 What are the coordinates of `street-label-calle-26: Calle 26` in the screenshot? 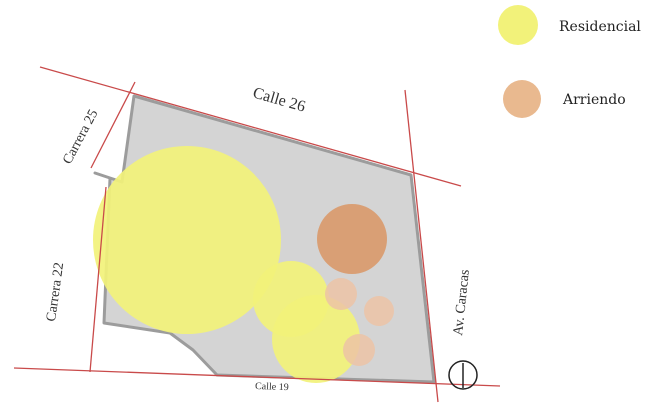 It's located at (279, 100).